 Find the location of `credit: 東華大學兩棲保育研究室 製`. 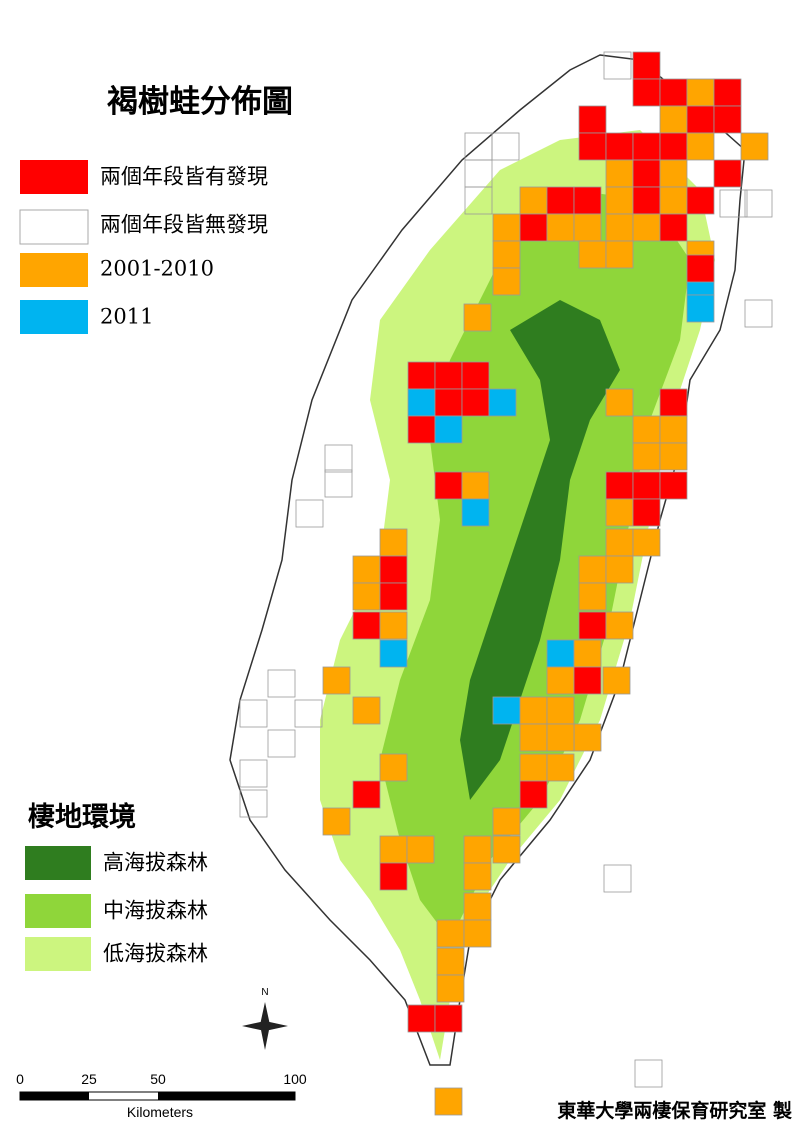

credit: 東華大學兩棲保育研究室 製 is located at coordinates (674, 1110).